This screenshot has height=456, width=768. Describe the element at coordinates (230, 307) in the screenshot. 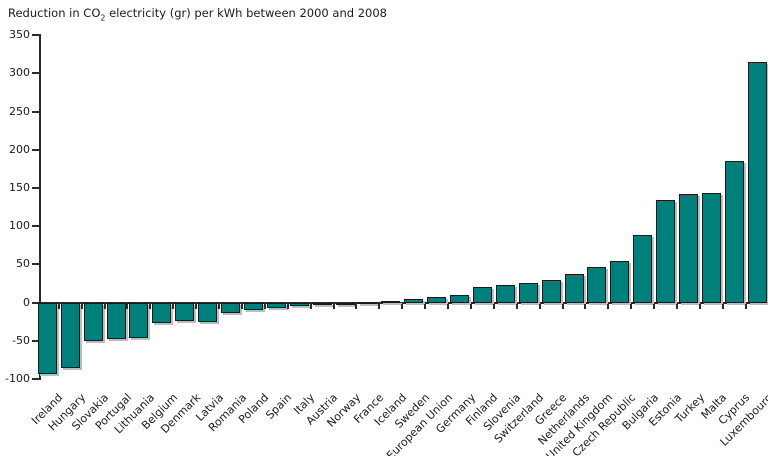

I see `bar-romania` at that location.